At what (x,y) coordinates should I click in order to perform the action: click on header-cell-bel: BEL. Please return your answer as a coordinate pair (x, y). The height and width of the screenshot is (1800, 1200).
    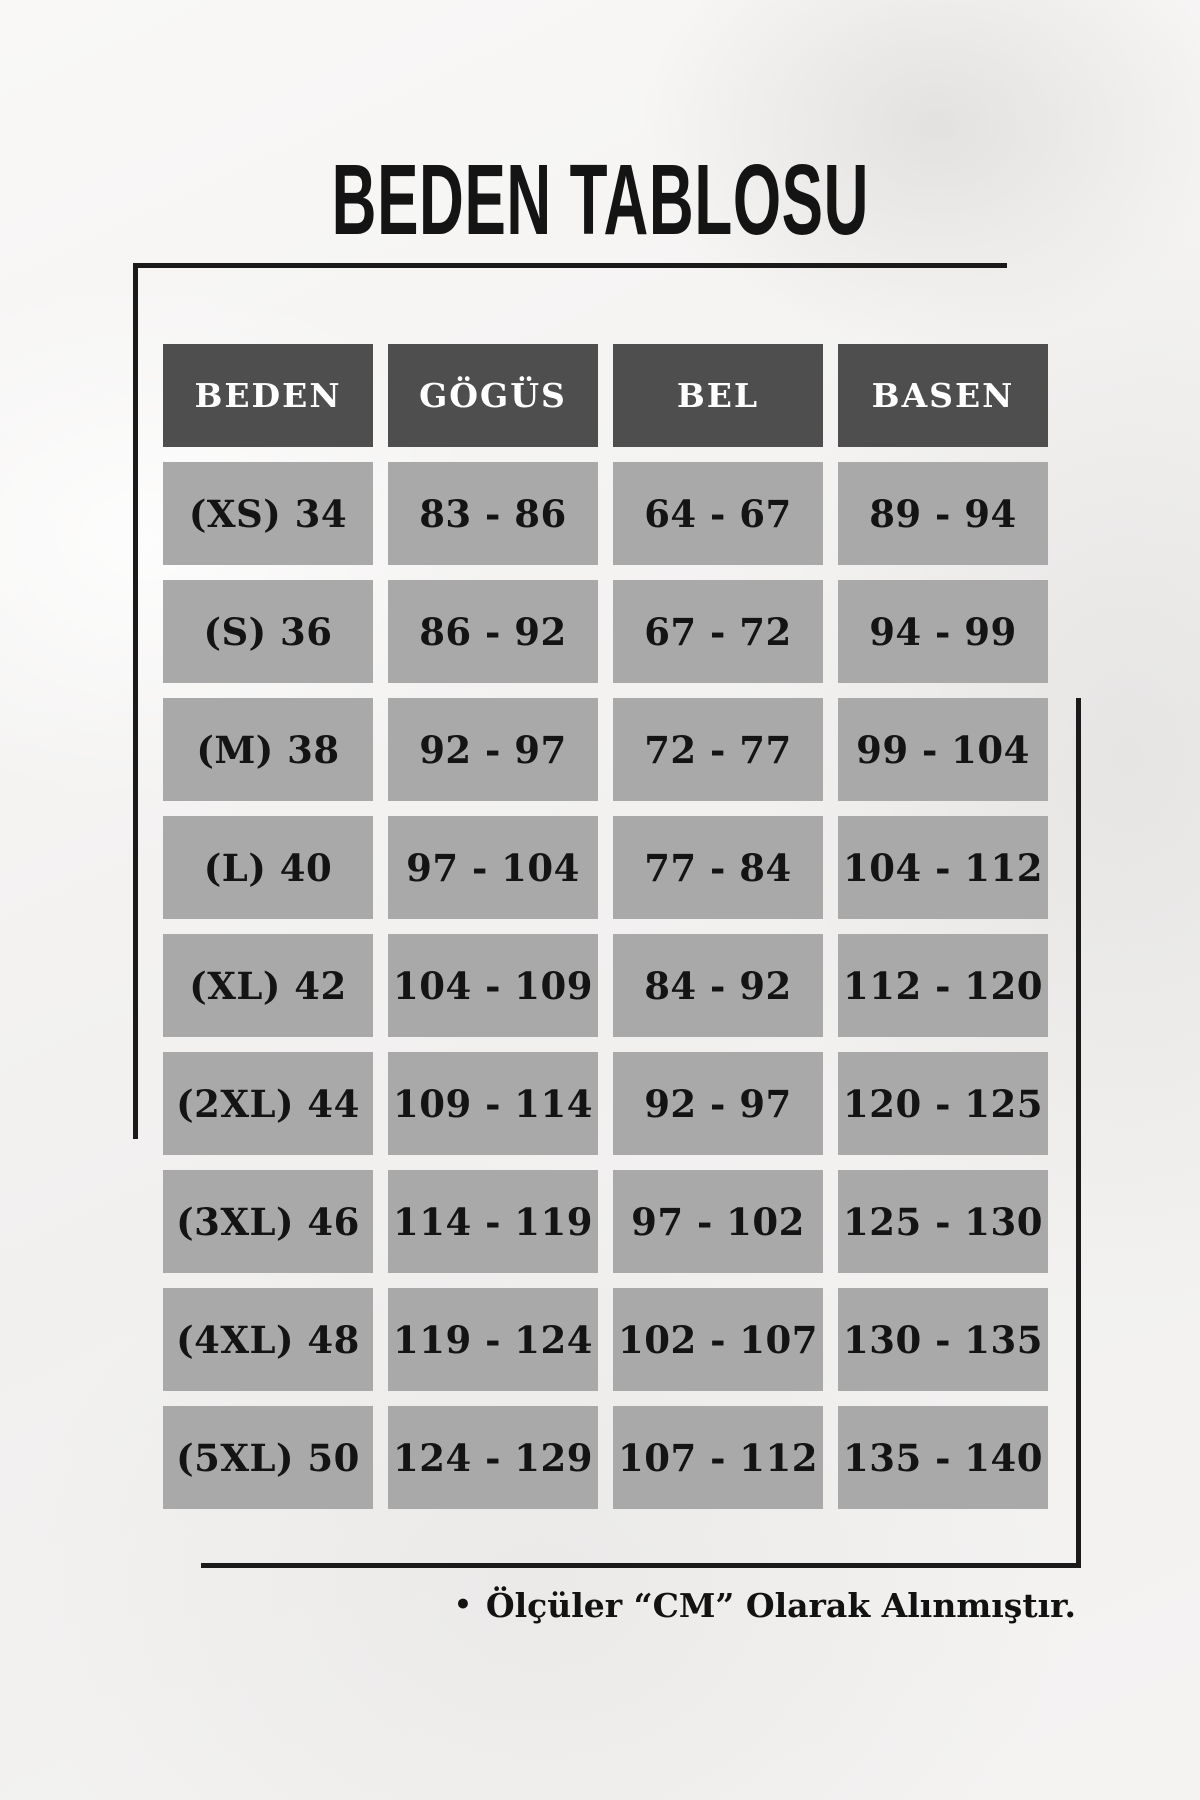
    Looking at the image, I should click on (718, 395).